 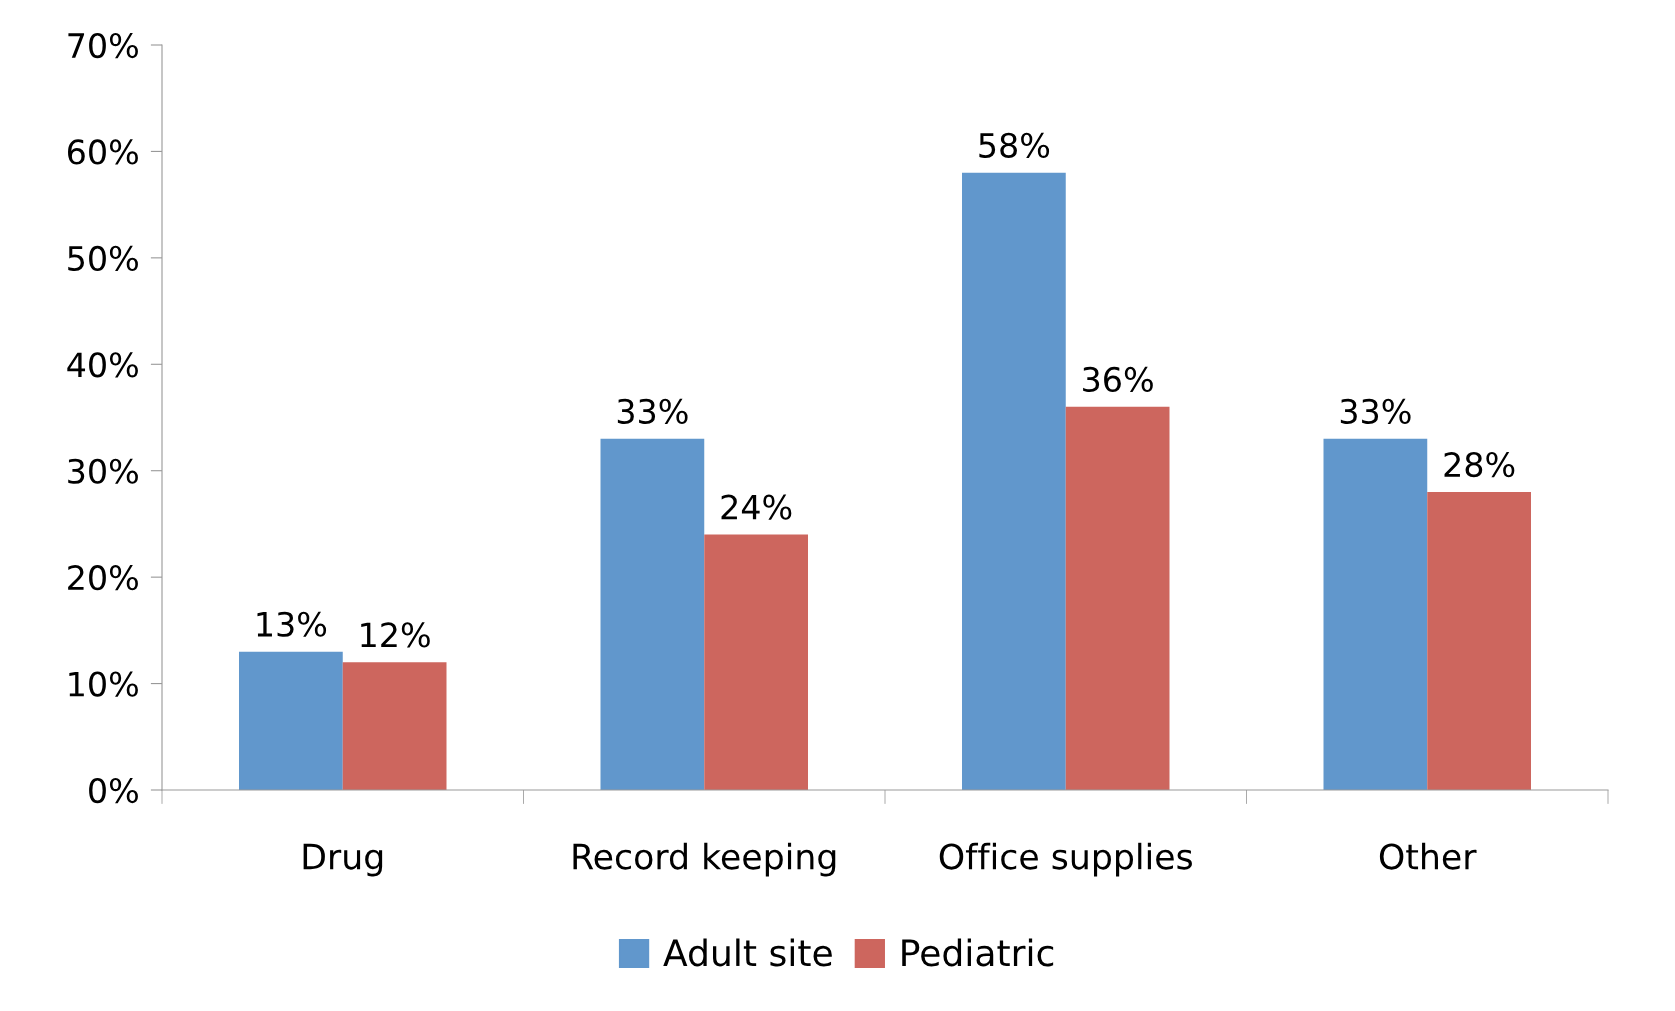 I want to click on legend-label: Pediatric, so click(x=978, y=952).